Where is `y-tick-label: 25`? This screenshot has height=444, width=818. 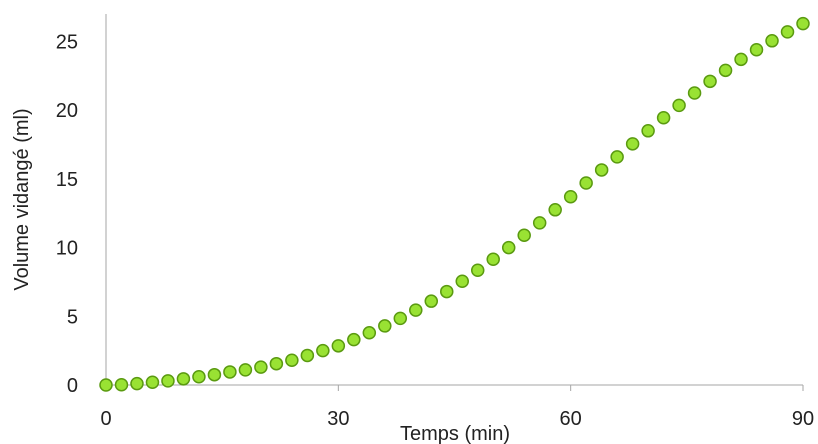 y-tick-label: 25 is located at coordinates (67, 42).